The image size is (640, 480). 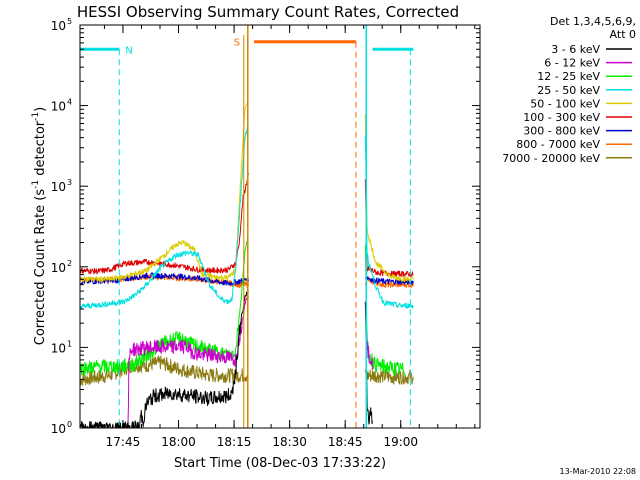 I want to click on legend-title-line1: Det 1,3,4,5,6,9,, so click(x=593, y=21).